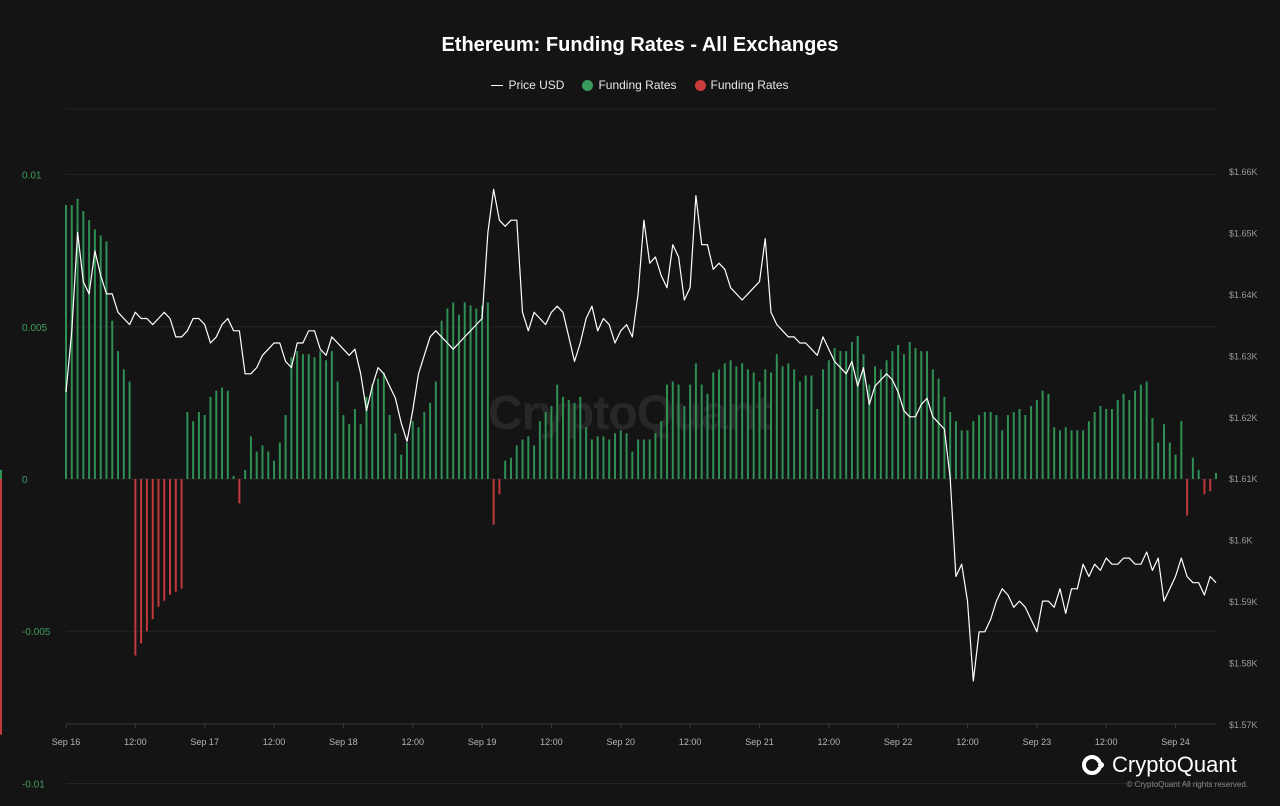 This screenshot has width=1280, height=806. Describe the element at coordinates (588, 85) in the screenshot. I see `legend-dot-green` at that location.